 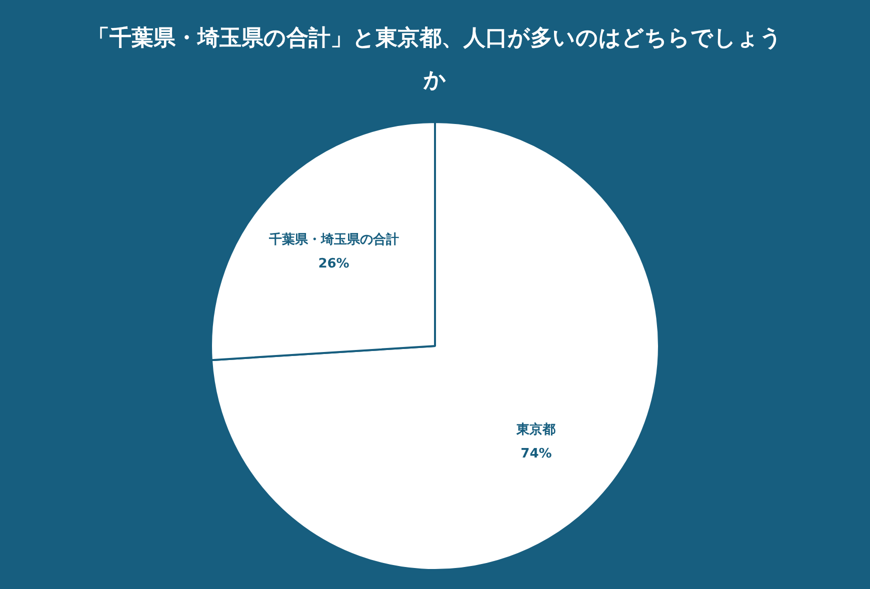 What do you see at coordinates (334, 264) in the screenshot?
I see `data-label: 26%` at bounding box center [334, 264].